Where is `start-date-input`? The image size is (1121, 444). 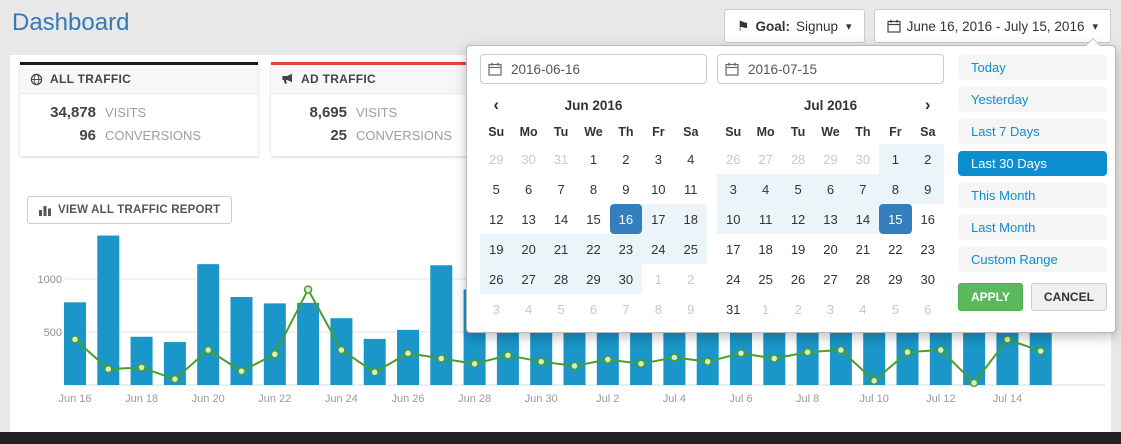
start-date-input is located at coordinates (593, 69).